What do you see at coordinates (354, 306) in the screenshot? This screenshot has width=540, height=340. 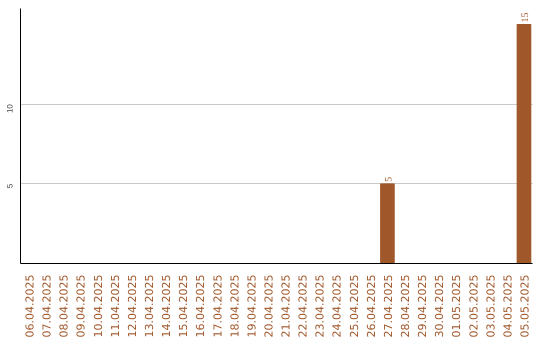 I see `x-tick-label: 25.04.2025` at bounding box center [354, 306].